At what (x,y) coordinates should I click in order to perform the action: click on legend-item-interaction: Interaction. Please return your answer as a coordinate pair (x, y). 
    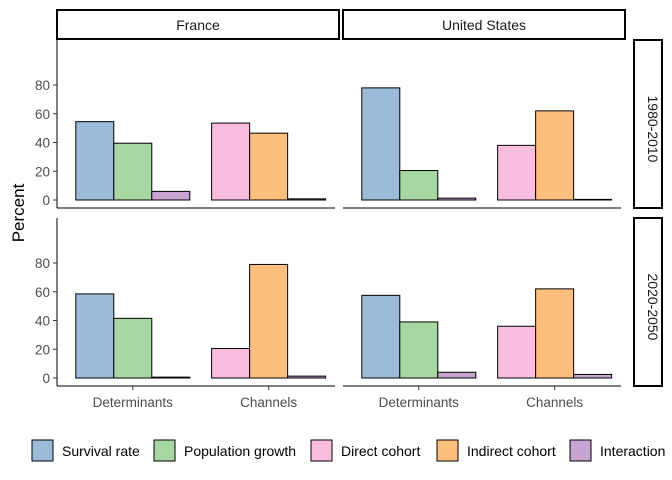
    Looking at the image, I should click on (617, 450).